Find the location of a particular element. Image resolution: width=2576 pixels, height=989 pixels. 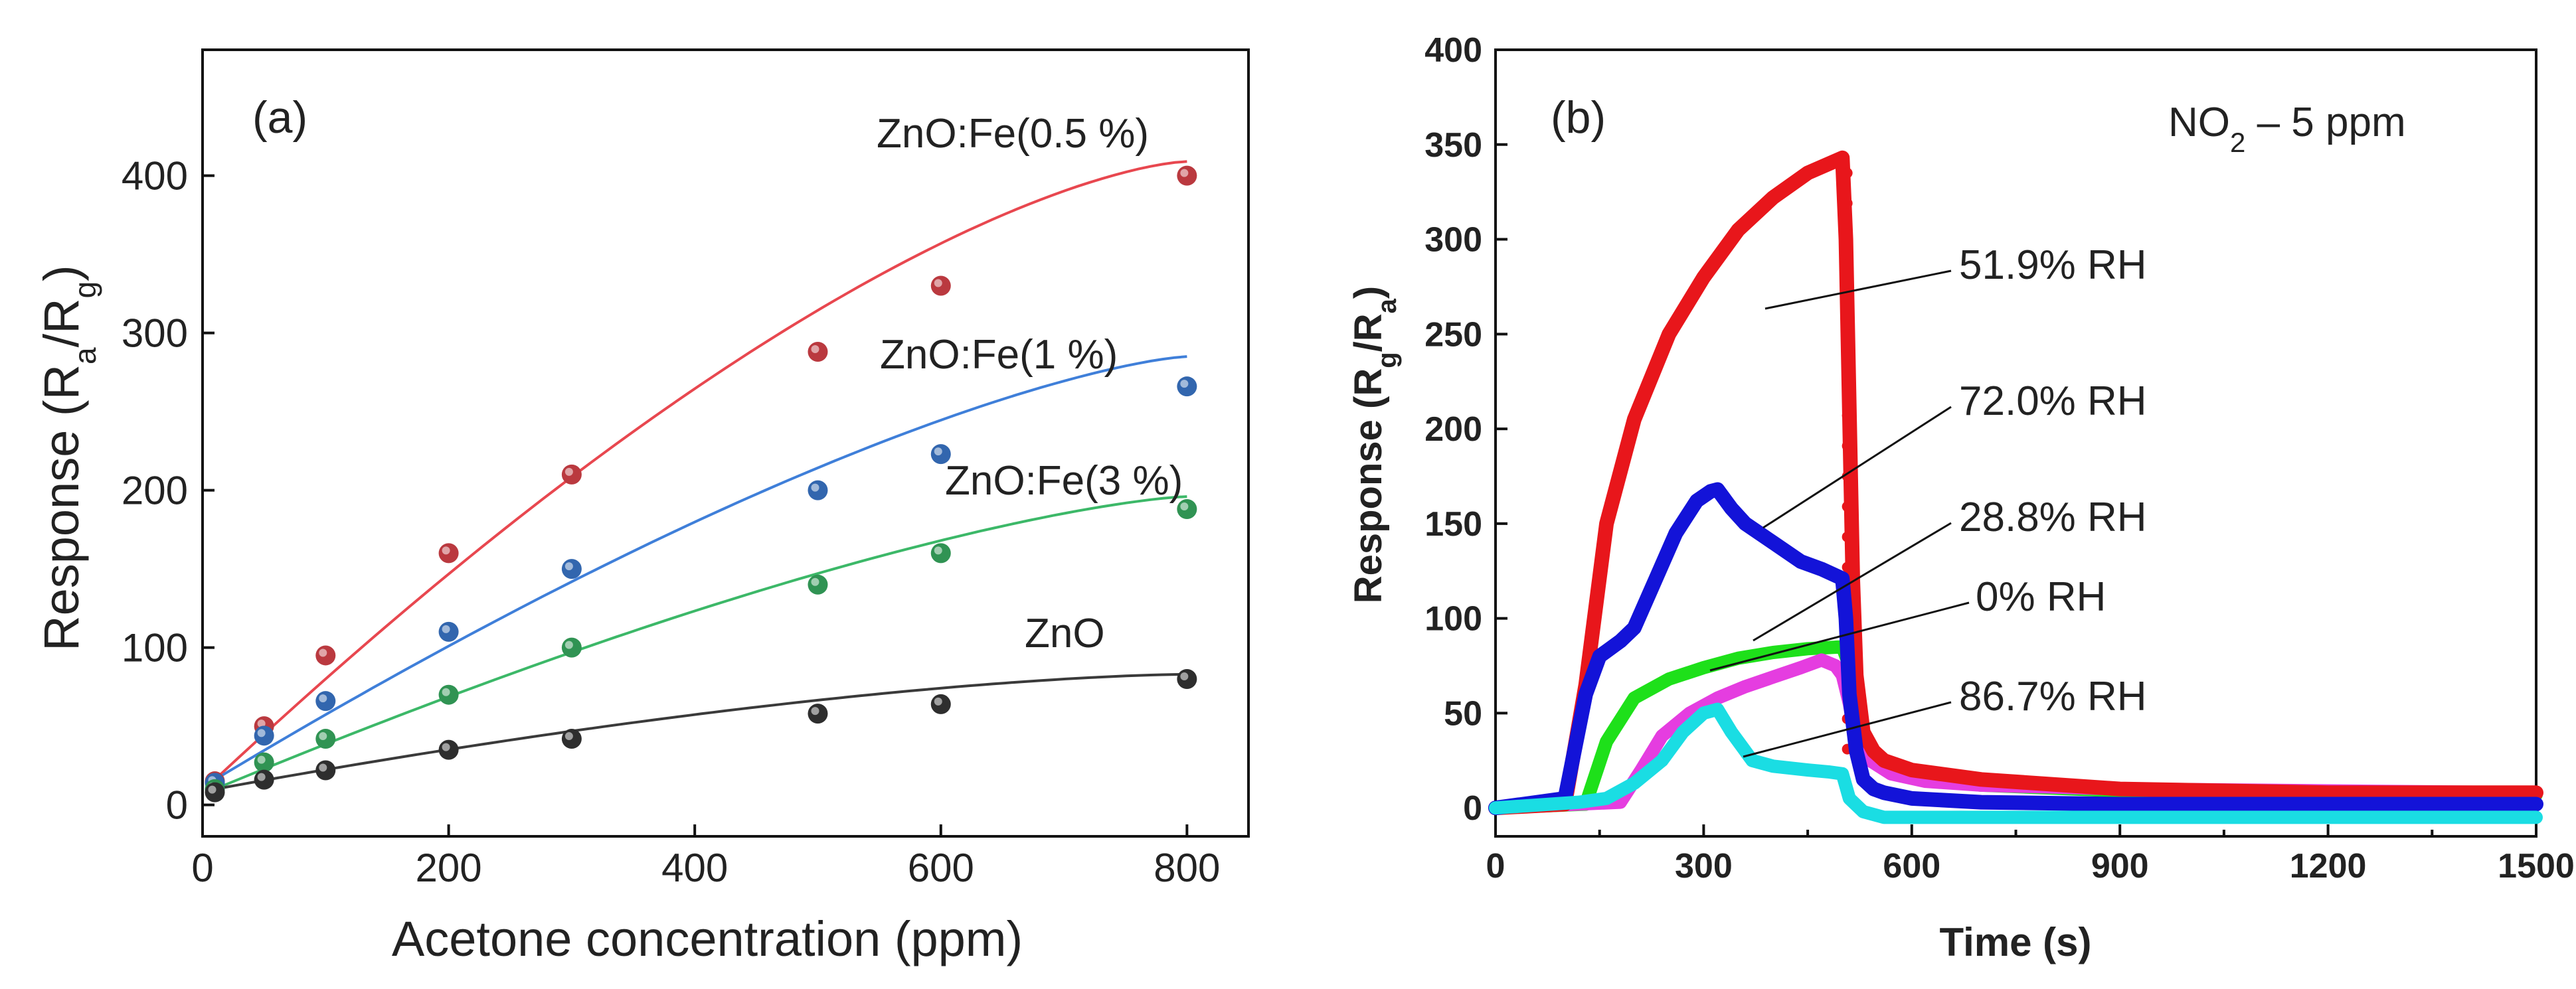

panel-b-y-tick-label: 0 is located at coordinates (1472, 808).